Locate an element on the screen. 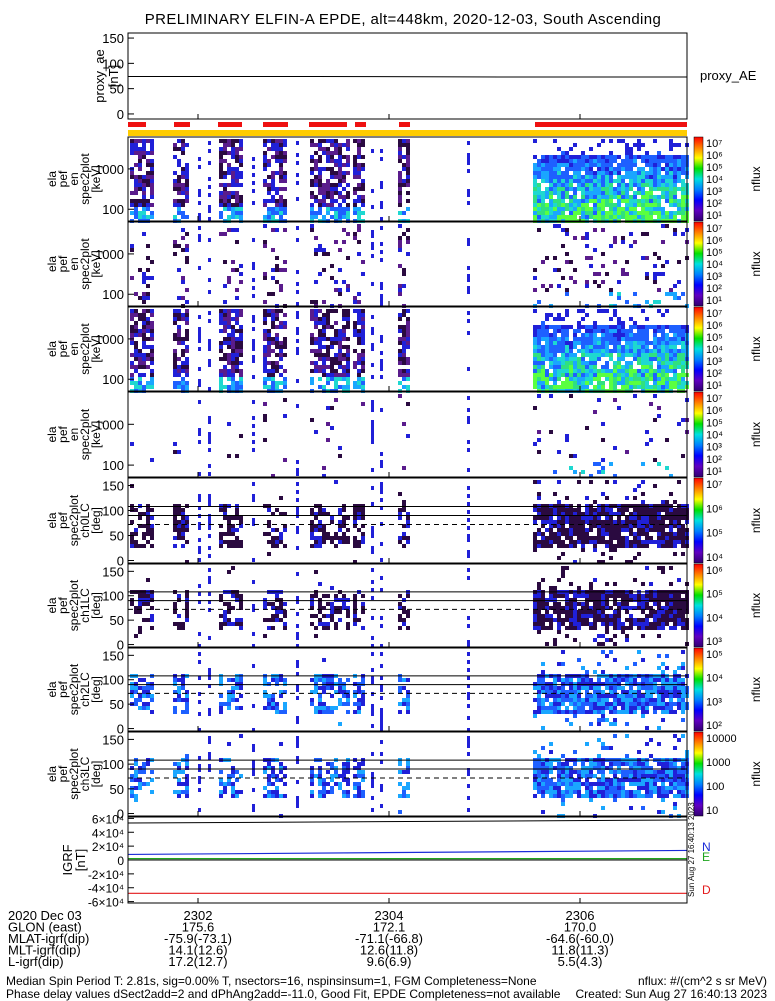 This screenshot has height=1001, width=775. spectrogram-cells is located at coordinates (409, 607).